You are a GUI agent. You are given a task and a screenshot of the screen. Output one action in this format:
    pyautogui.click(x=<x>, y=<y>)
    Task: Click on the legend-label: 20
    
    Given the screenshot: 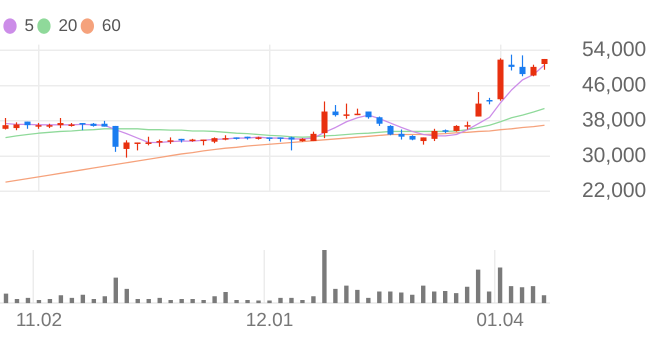 What is the action you would take?
    pyautogui.click(x=68, y=25)
    